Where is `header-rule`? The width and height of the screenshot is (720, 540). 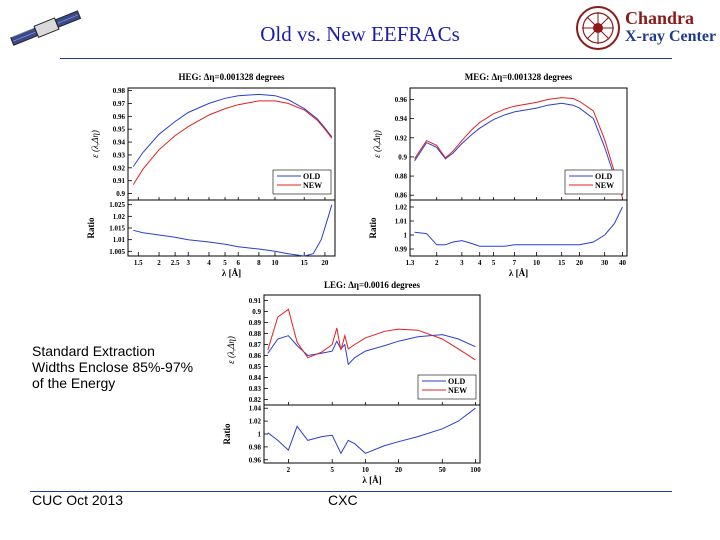 header-rule is located at coordinates (366, 58).